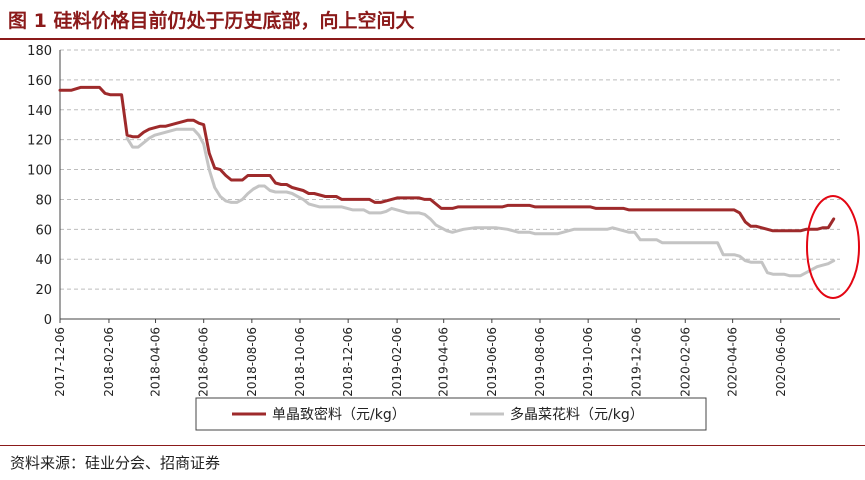 This screenshot has height=480, width=865. What do you see at coordinates (397, 362) in the screenshot?
I see `x-tick-label: 2019-02-06` at bounding box center [397, 362].